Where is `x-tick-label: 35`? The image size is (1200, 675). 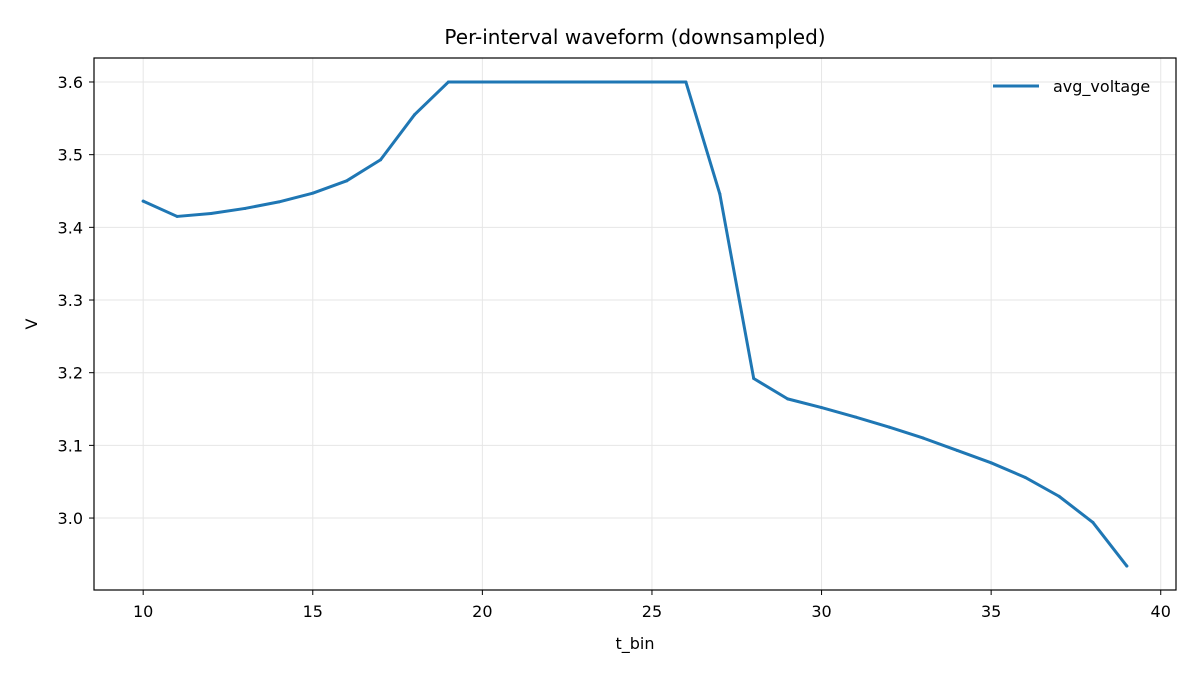 x-tick-label: 35 is located at coordinates (991, 611).